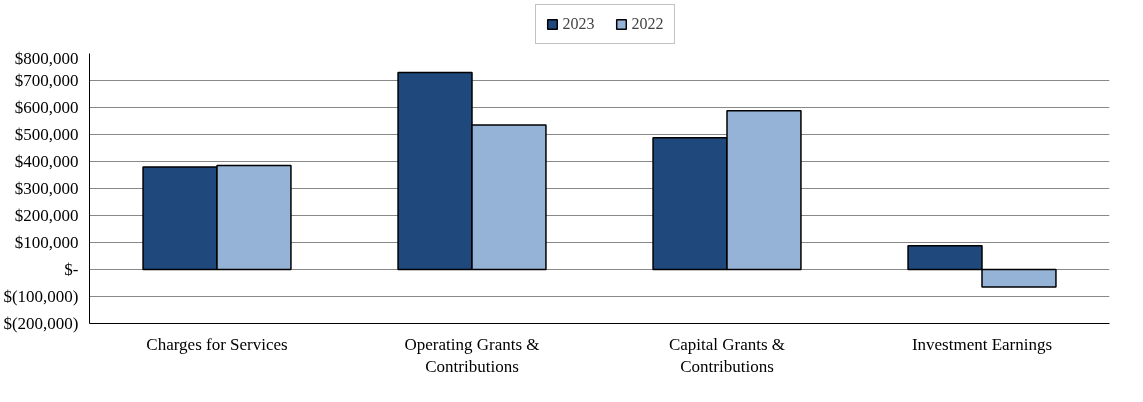  I want to click on x-tick-label: Charges for Services, so click(217, 344).